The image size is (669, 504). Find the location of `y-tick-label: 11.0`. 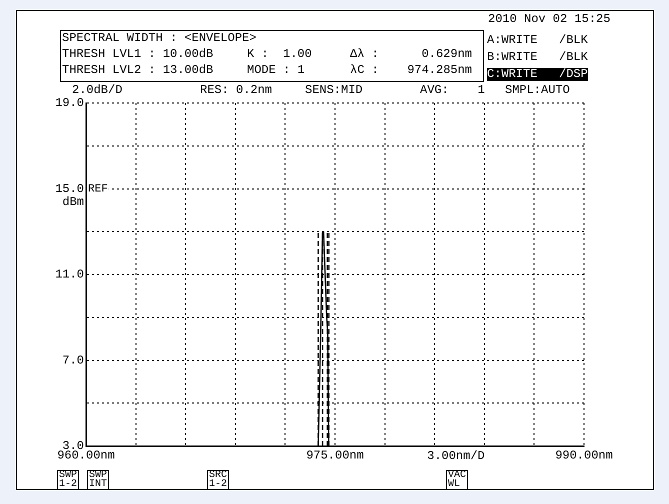

y-tick-label: 11.0 is located at coordinates (69, 275).